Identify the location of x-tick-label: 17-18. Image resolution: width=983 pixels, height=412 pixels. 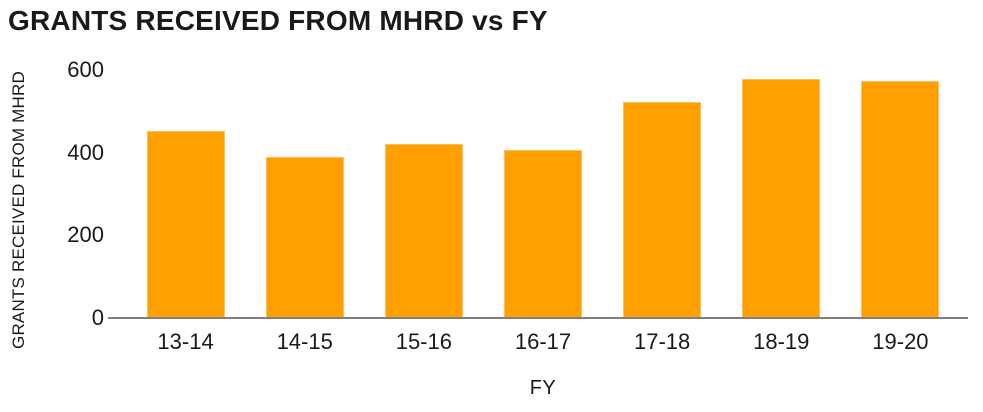
(662, 341).